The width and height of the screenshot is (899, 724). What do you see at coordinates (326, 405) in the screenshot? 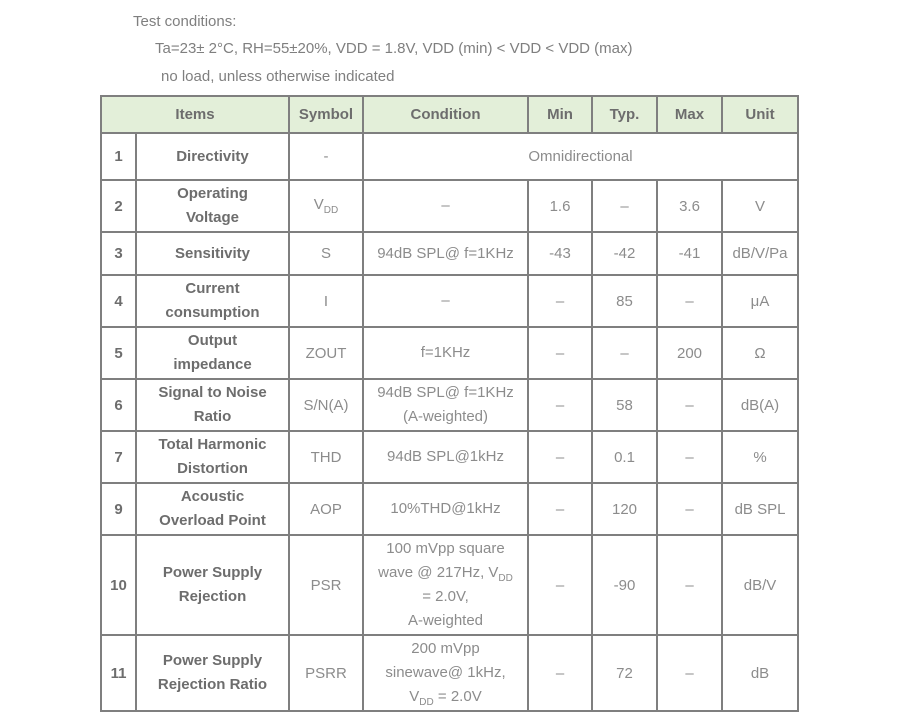
I see `symbol-cell: S/N(A)` at bounding box center [326, 405].